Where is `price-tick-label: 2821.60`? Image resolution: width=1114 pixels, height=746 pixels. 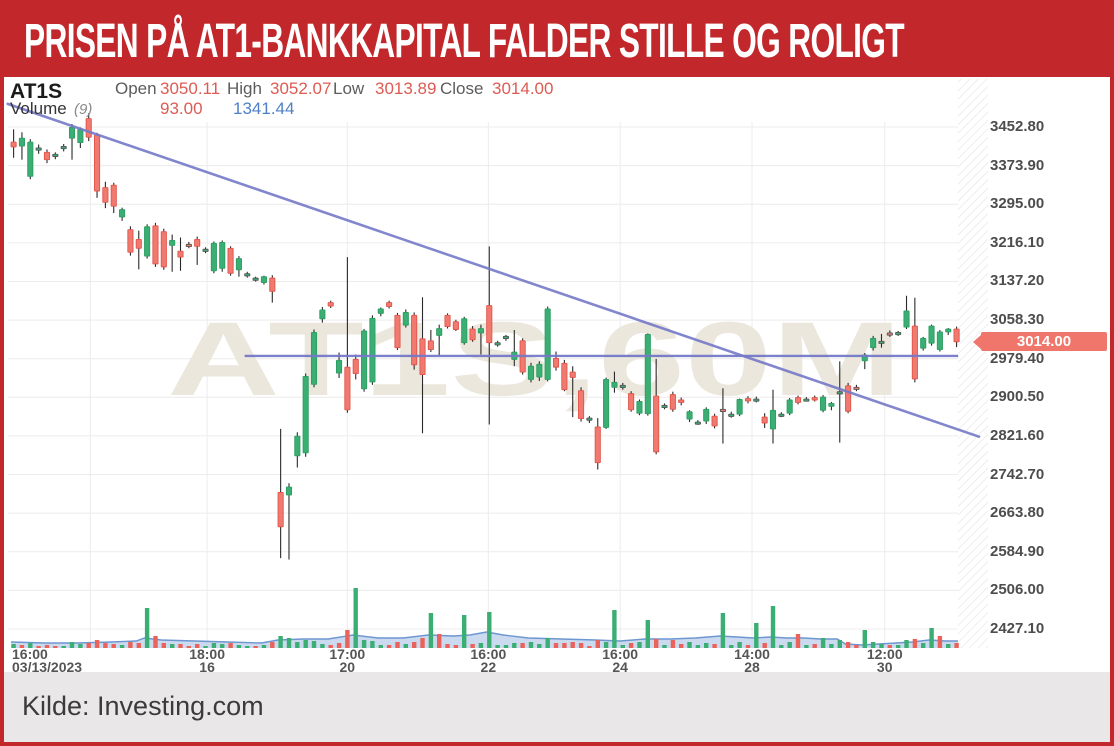
price-tick-label: 2821.60 is located at coordinates (1017, 435).